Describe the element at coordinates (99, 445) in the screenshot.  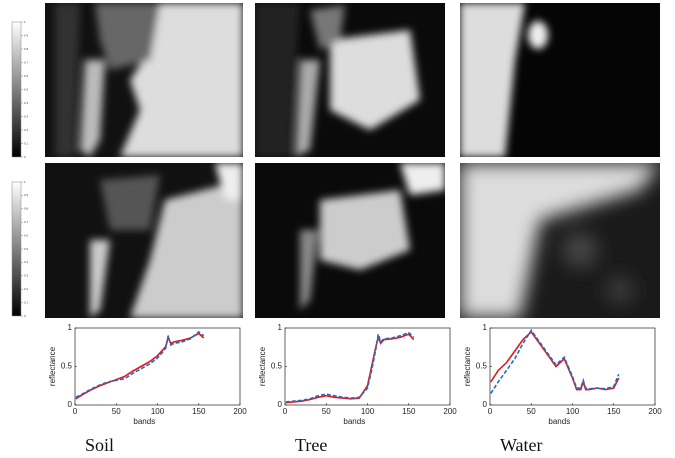
I see `caption: Soil` at that location.